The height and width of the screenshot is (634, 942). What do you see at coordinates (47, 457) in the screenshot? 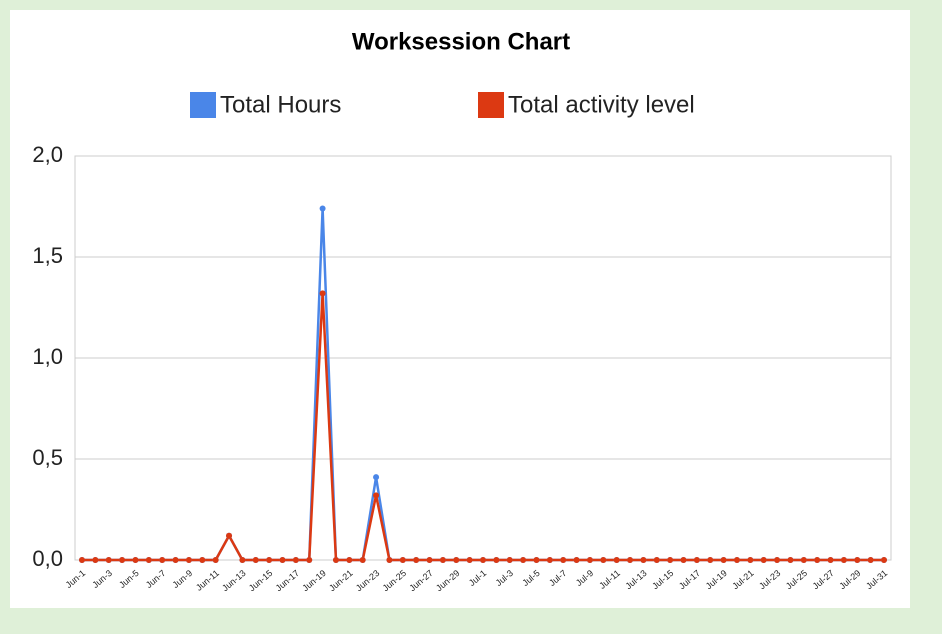
I see `y-tick-label: 0,5` at bounding box center [47, 457].